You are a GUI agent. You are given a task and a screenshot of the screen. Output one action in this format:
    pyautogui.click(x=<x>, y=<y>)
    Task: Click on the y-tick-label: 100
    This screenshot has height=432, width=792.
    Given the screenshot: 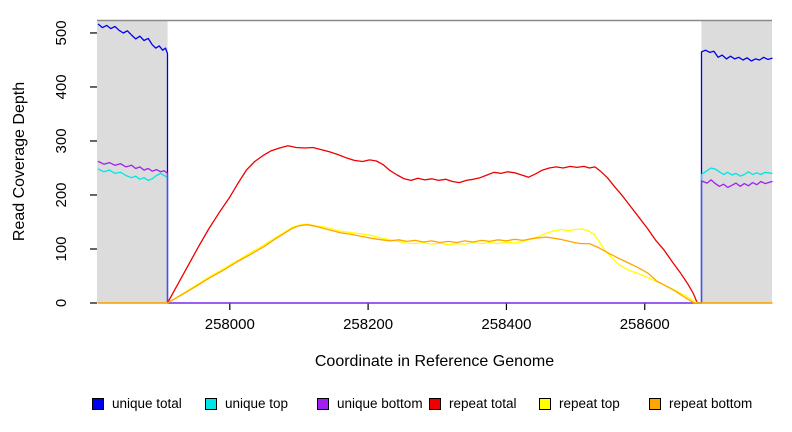 What is the action you would take?
    pyautogui.click(x=61, y=248)
    